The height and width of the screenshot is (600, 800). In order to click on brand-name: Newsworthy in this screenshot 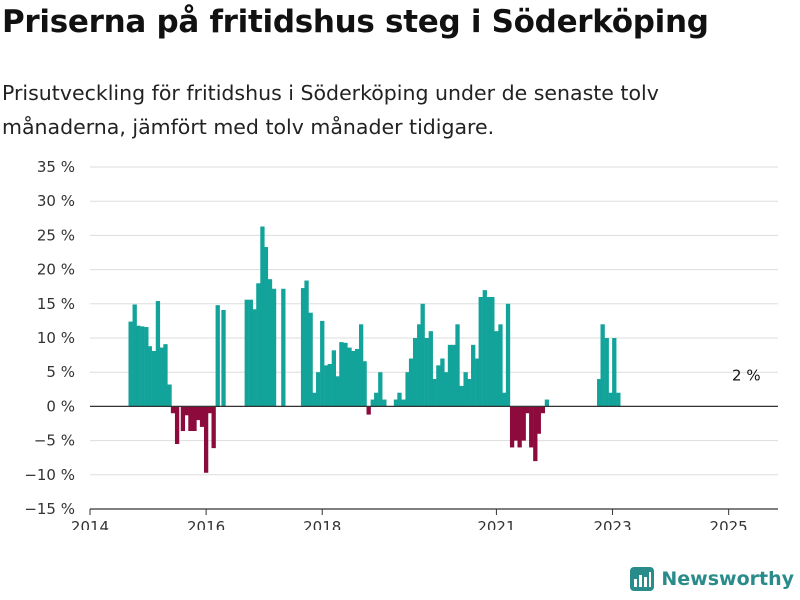, I will do `click(727, 579)`.